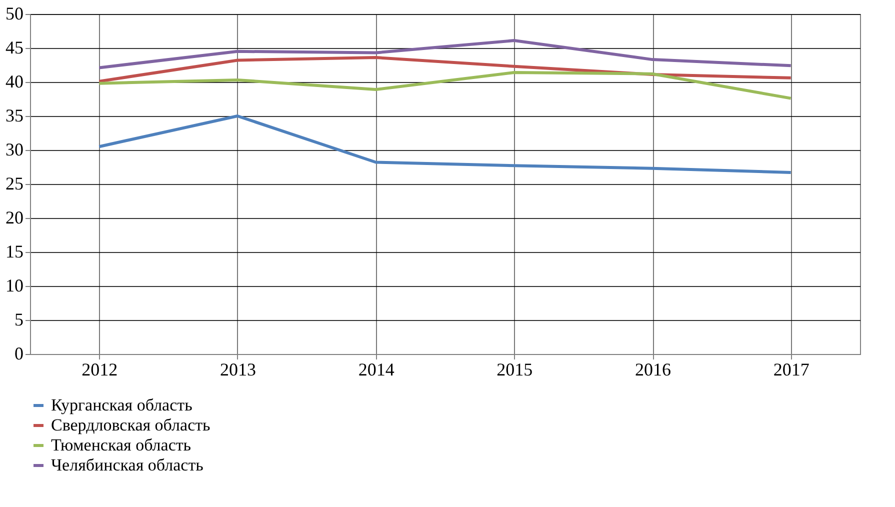  Describe the element at coordinates (15, 252) in the screenshot. I see `y-tick-label: 15` at that location.